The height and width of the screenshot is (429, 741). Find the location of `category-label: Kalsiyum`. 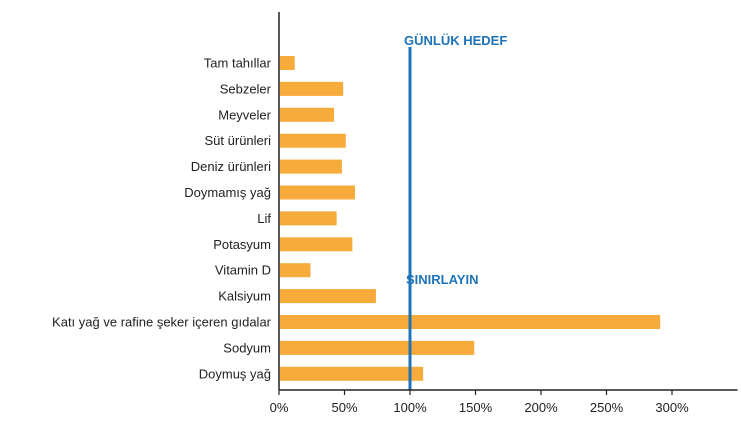

category-label: Kalsiyum is located at coordinates (244, 296).